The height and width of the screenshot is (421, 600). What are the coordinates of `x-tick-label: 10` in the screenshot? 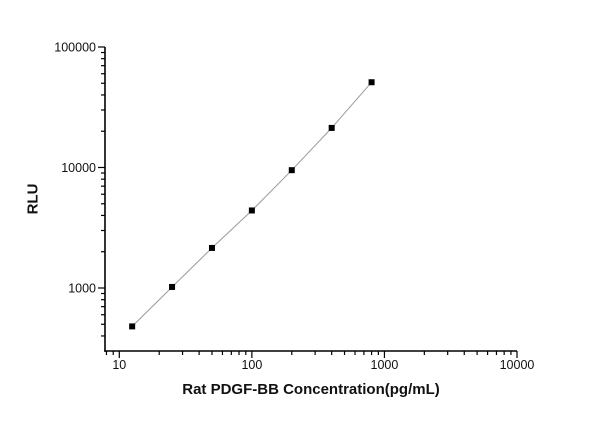 It's located at (119, 365).